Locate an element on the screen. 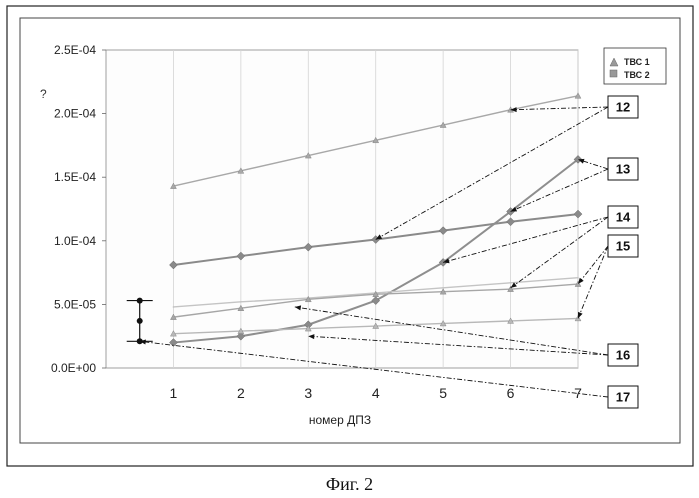  x-axis-label: номер ДПЗ is located at coordinates (340, 420).